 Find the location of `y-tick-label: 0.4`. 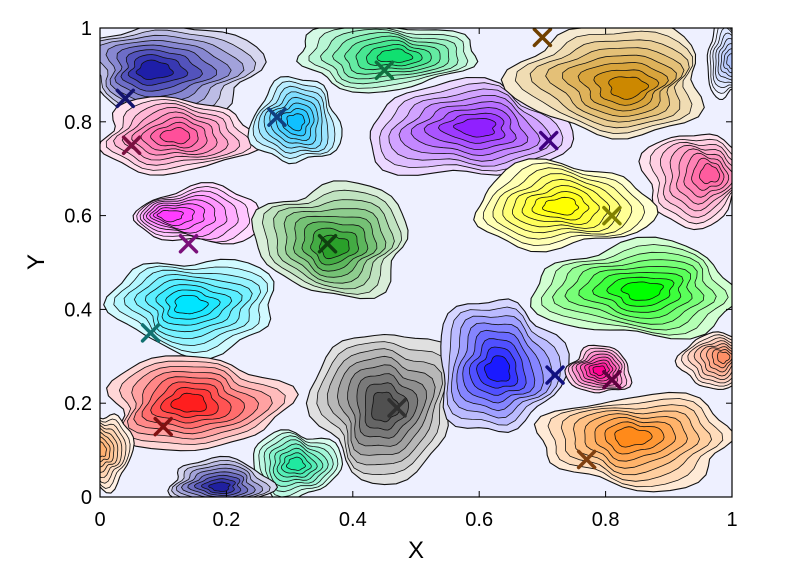

y-tick-label: 0.4 is located at coordinates (78, 310).